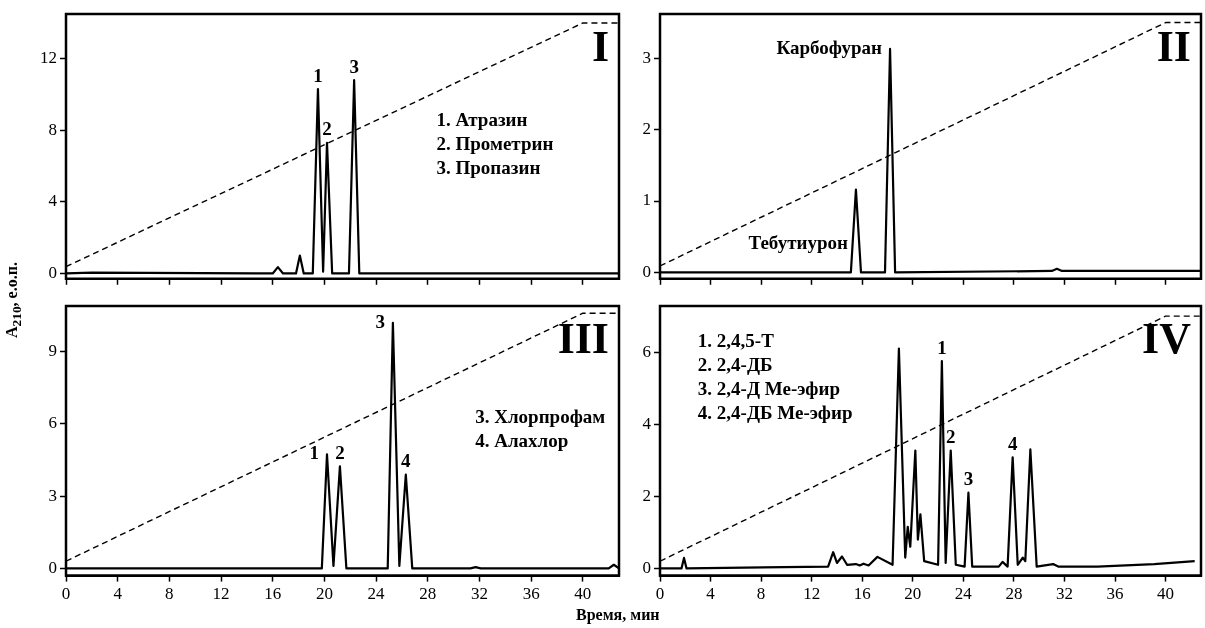  I want to click on annotation: 1. 2,4,5-T, so click(736, 341).